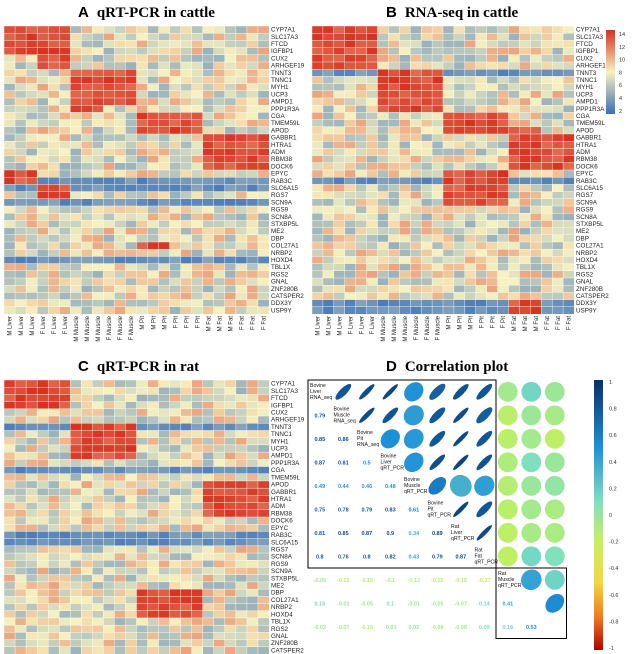 Image resolution: width=632 pixels, height=654 pixels. What do you see at coordinates (281, 73) in the screenshot?
I see `gene-label: TNNT3` at bounding box center [281, 73].